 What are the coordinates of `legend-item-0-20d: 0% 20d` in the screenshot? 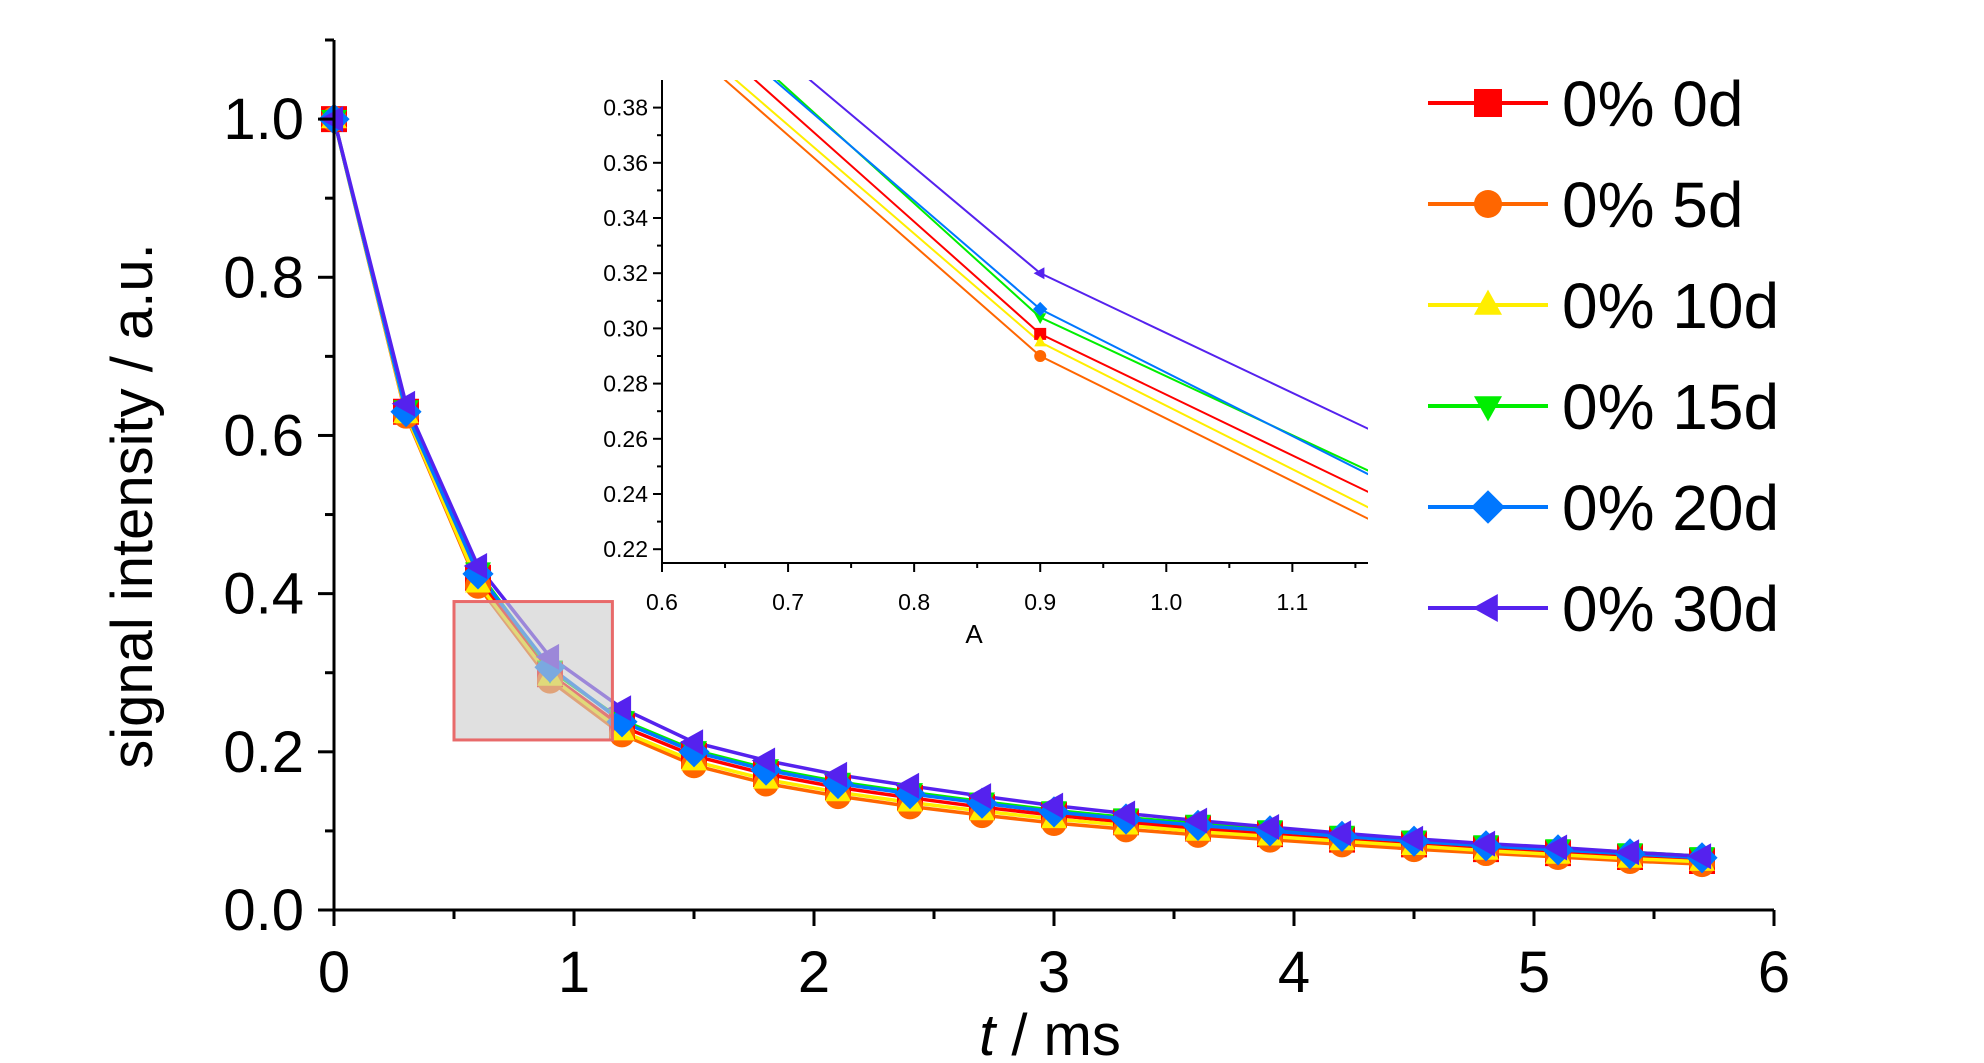 It's located at (1603, 508).